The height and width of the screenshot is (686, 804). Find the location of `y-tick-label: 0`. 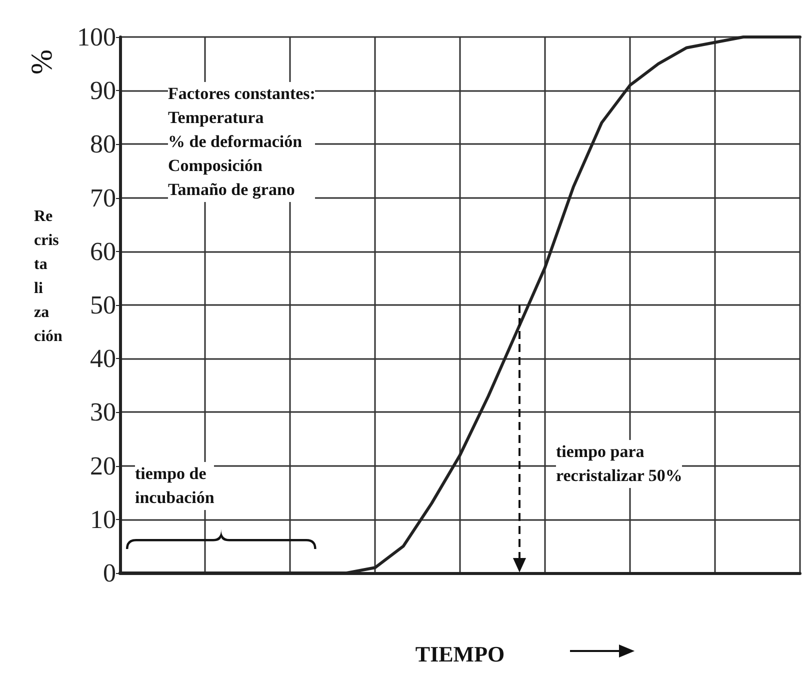

y-tick-label: 0 is located at coordinates (109, 573).